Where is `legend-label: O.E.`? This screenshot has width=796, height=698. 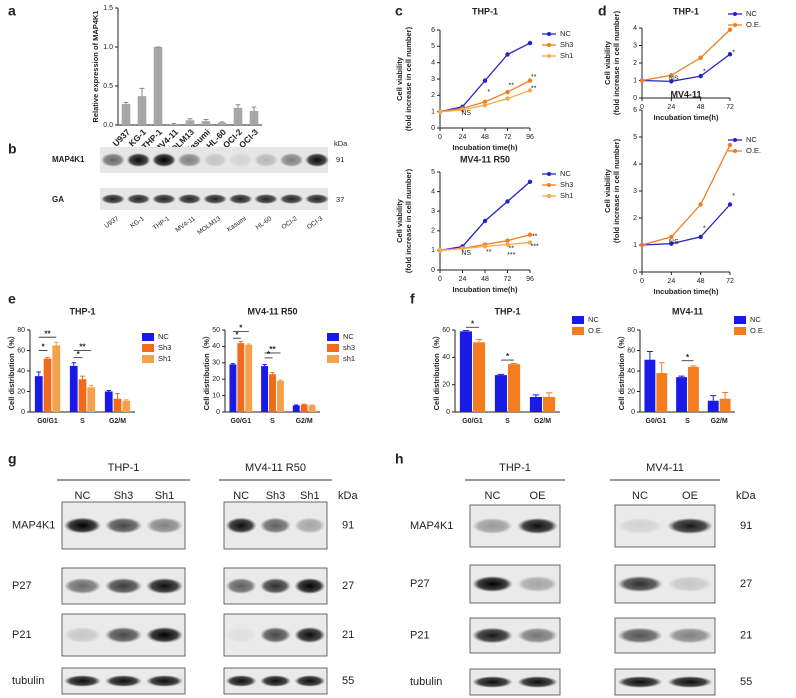
legend-label: O.E. is located at coordinates (595, 330).